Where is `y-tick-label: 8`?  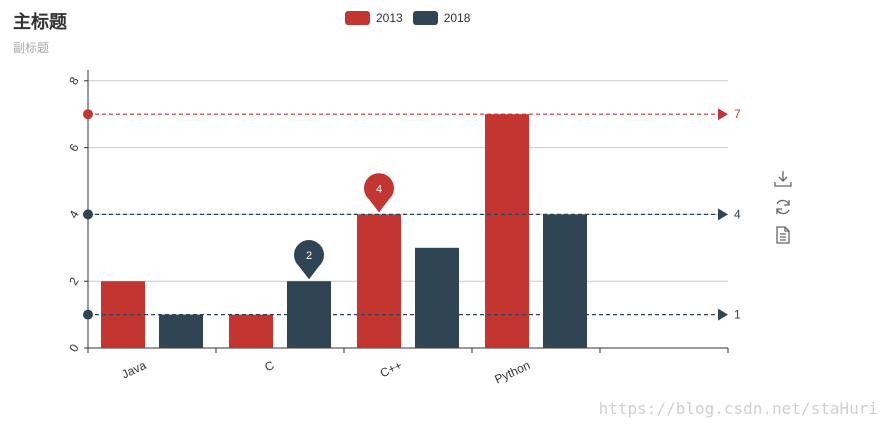
y-tick-label: 8 is located at coordinates (74, 80).